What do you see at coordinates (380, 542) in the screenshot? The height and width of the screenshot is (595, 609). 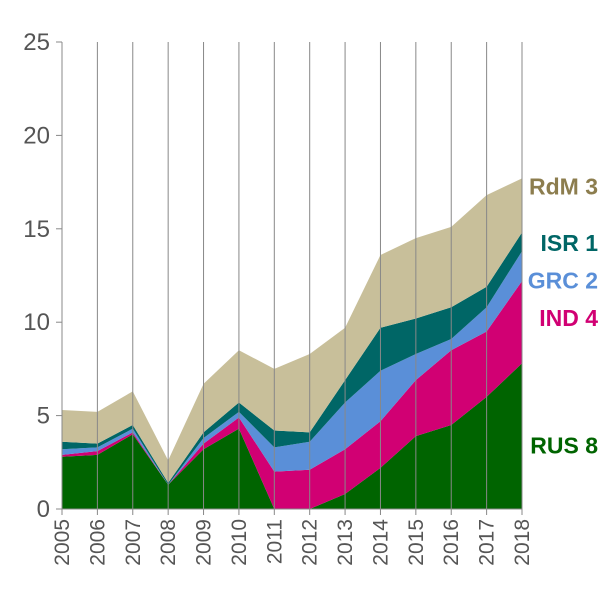 I see `x-tick-label-2014: 2014` at bounding box center [380, 542].